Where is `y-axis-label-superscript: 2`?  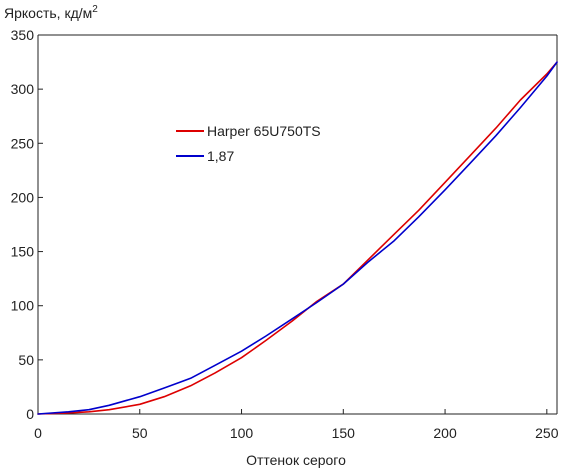 y-axis-label-superscript: 2 is located at coordinates (95, 9).